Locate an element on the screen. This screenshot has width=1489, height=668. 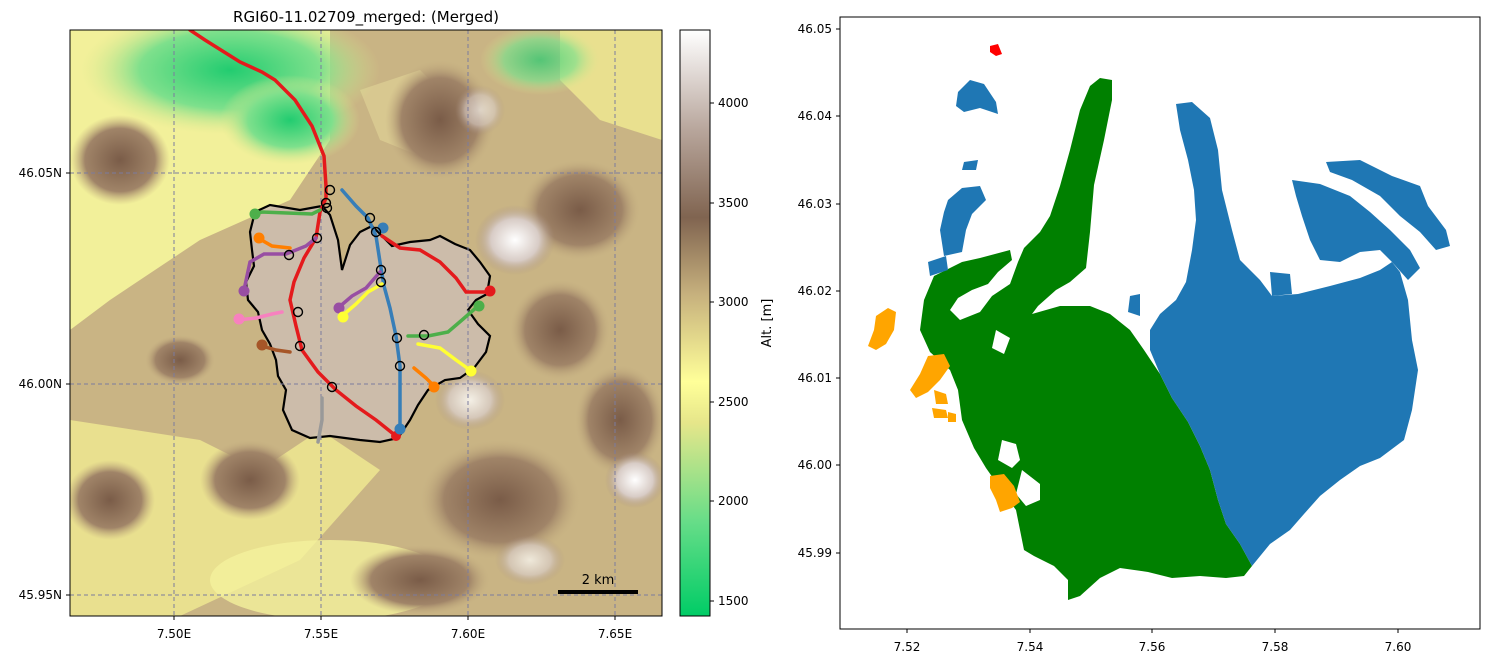
colorbar-tick: 3000 is located at coordinates (733, 302).